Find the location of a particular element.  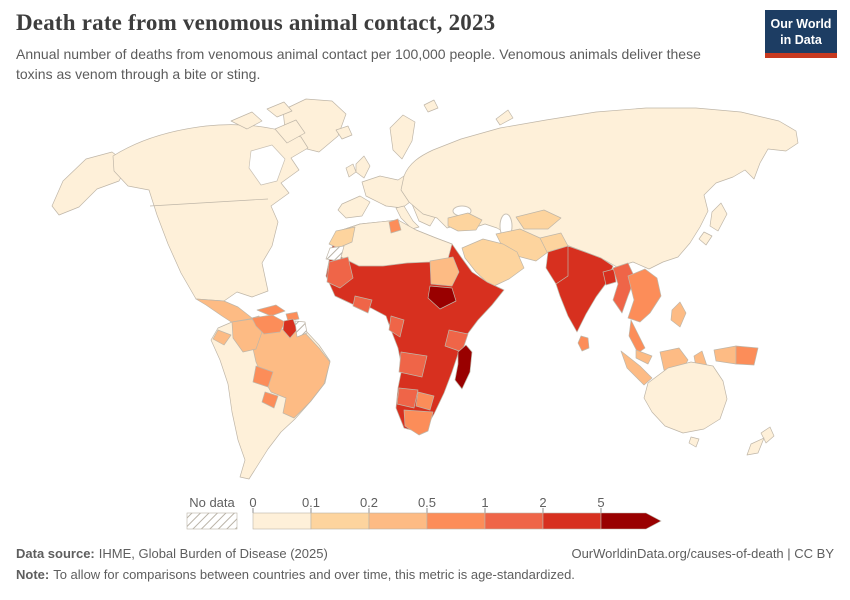

region-saudi-peninsula is located at coordinates (493, 263).